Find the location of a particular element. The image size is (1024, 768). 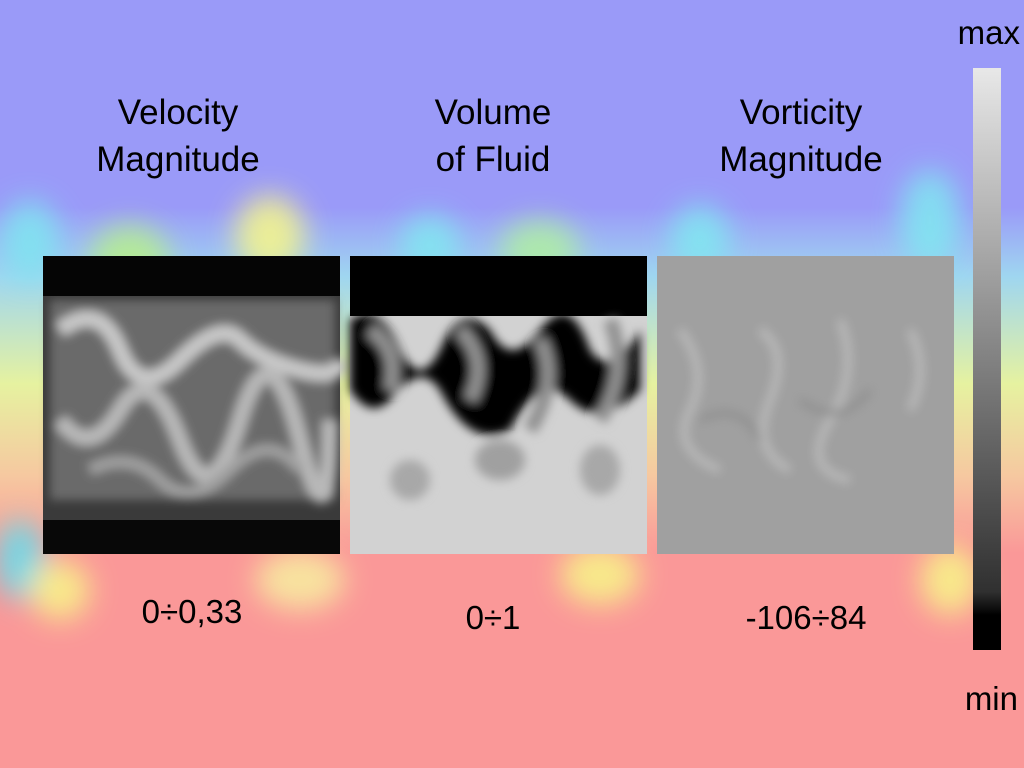

title-line: Volume is located at coordinates (493, 112).